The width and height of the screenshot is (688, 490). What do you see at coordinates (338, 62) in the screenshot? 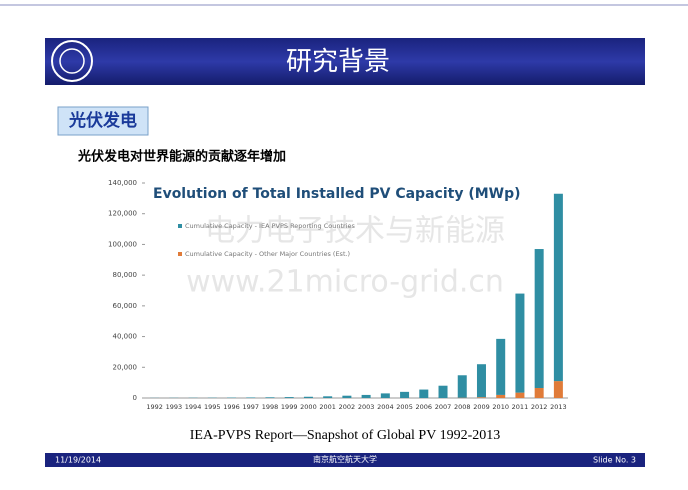
I see `slide-title: 研究背景` at bounding box center [338, 62].